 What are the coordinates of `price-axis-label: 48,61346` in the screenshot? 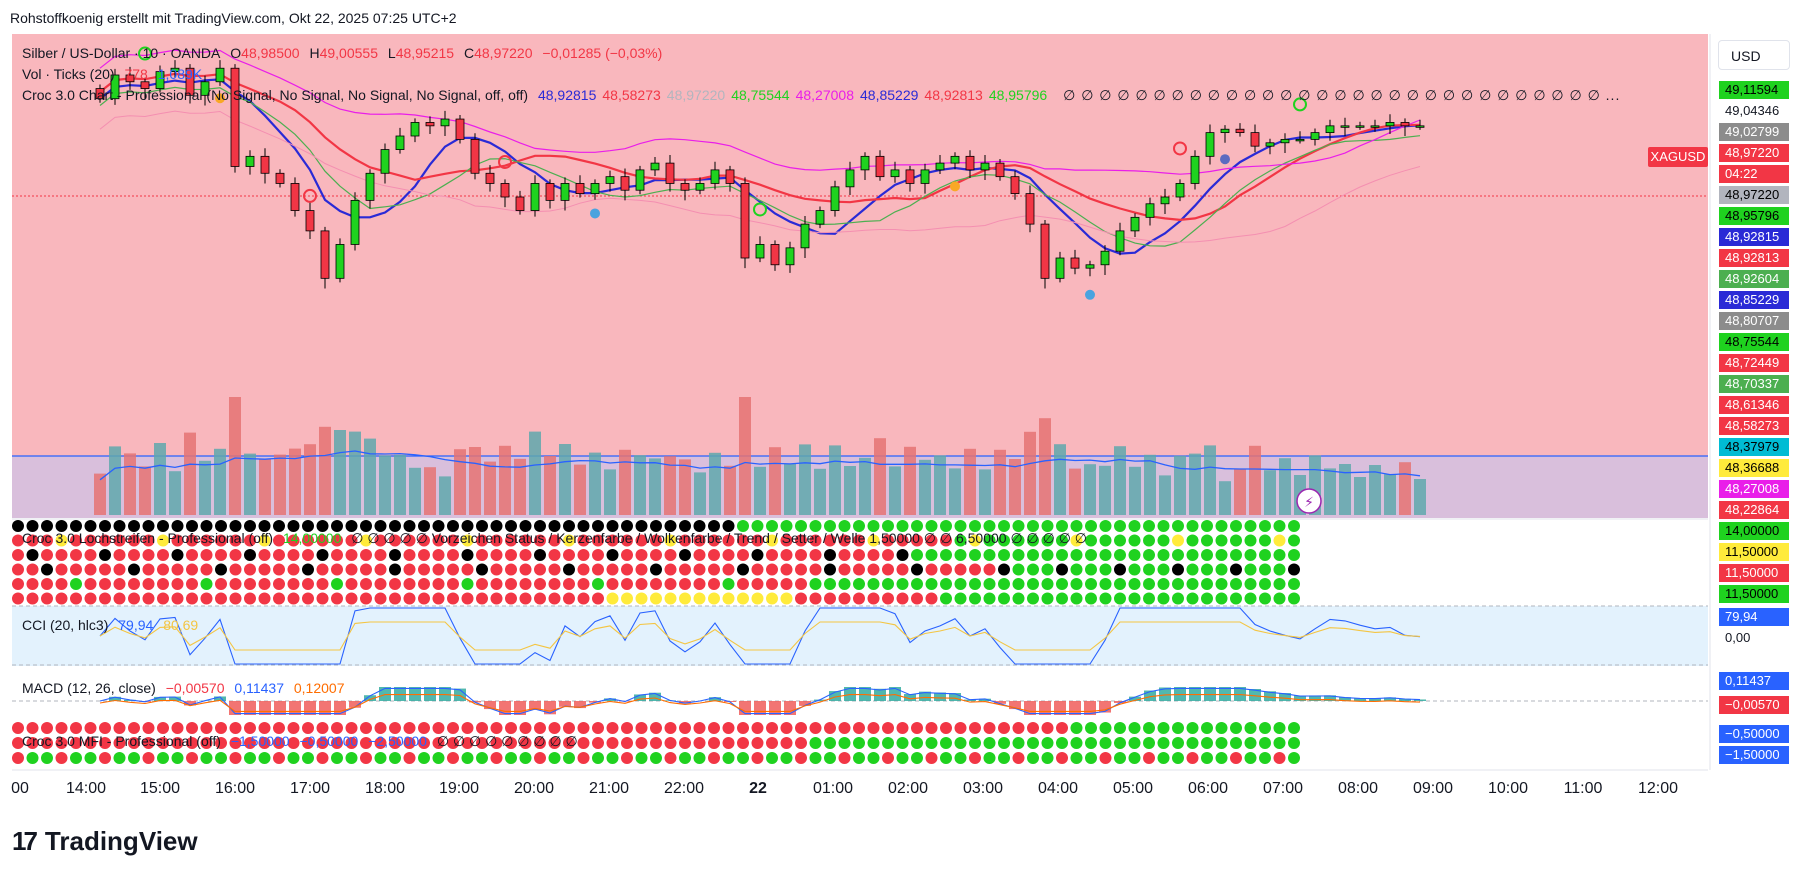 It's located at (1754, 405).